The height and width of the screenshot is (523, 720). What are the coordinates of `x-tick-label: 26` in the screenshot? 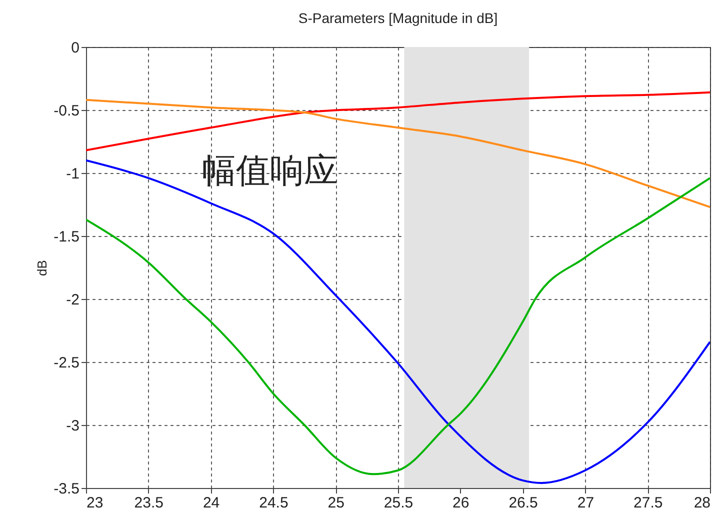 It's located at (461, 503).